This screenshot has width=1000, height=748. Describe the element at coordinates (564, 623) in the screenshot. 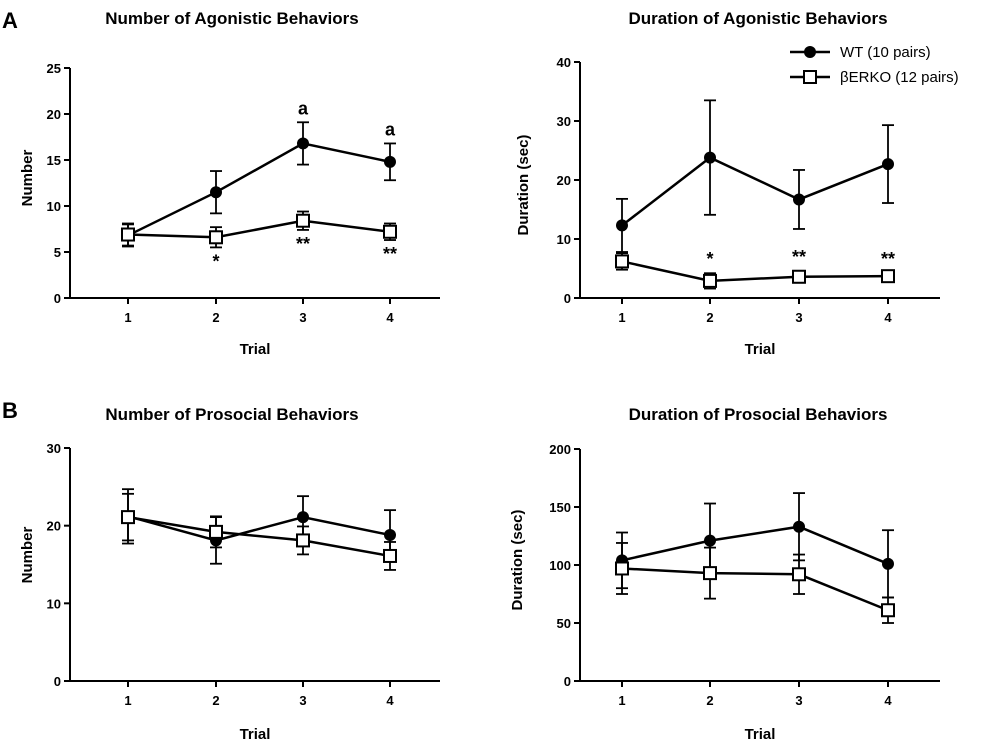

I see `y-tick-label: 50` at that location.